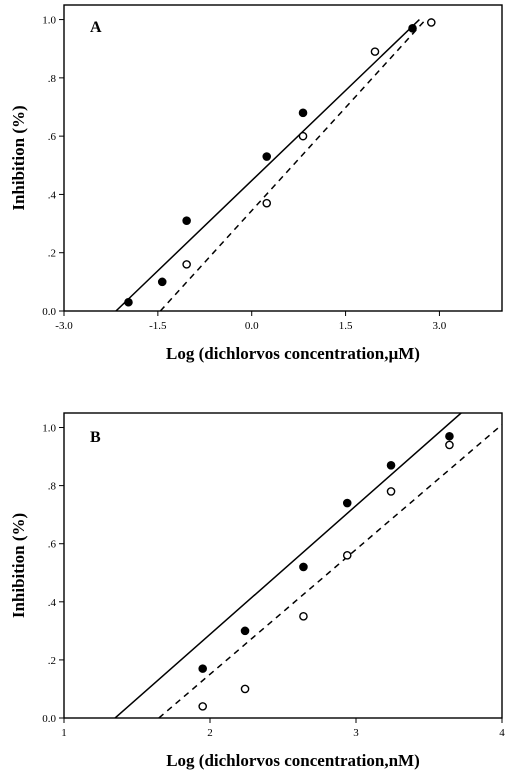 This screenshot has width=510, height=777. What do you see at coordinates (64, 733) in the screenshot?
I see `x-tick-label: 1` at bounding box center [64, 733].